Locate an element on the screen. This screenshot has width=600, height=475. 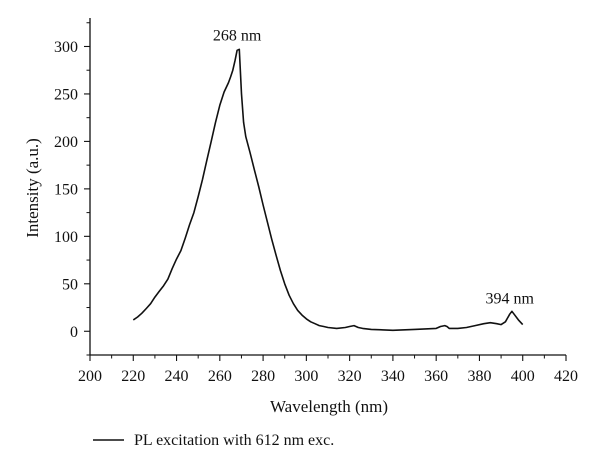
legend: PL excitation with 612 nm exc. is located at coordinates (213, 440).